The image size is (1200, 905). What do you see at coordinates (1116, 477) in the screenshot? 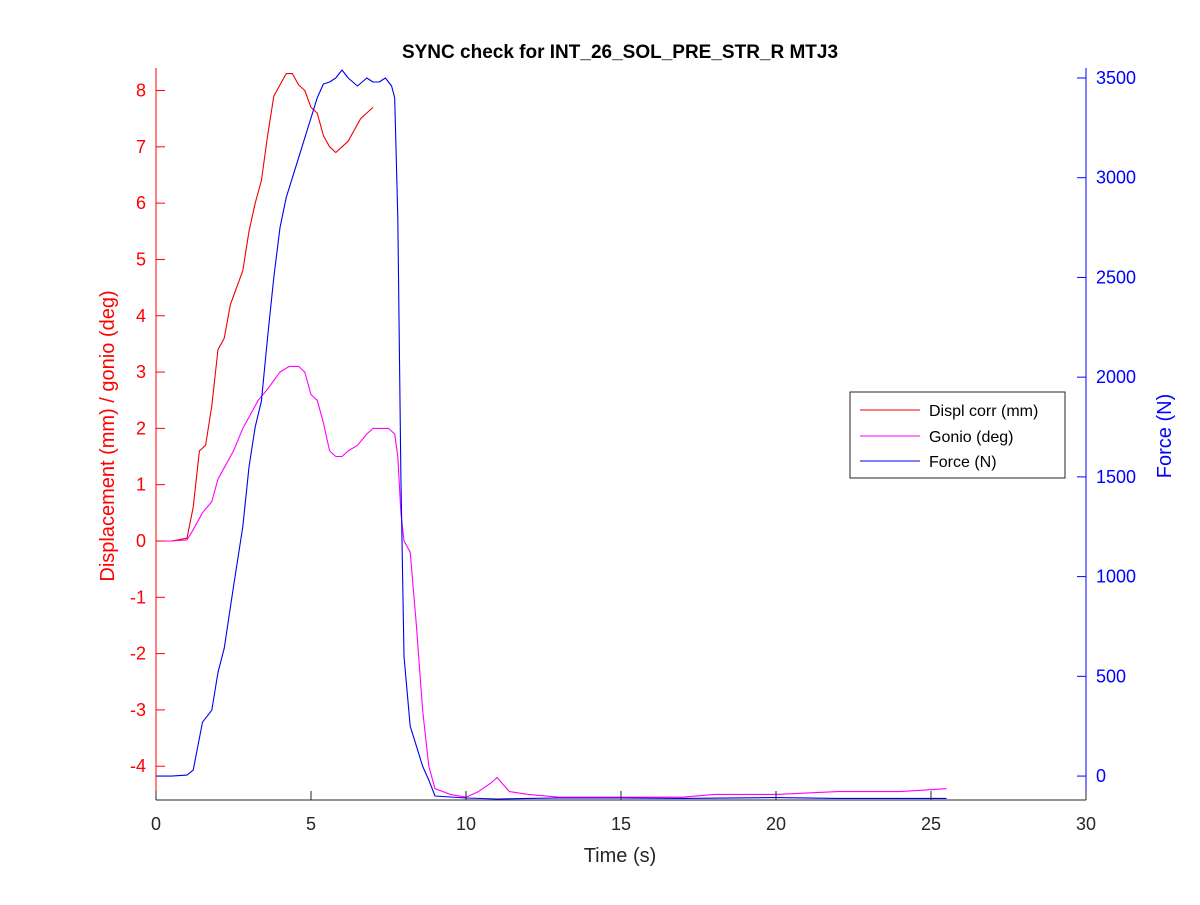
I see `y-right-tick-label: 1500` at bounding box center [1116, 477].